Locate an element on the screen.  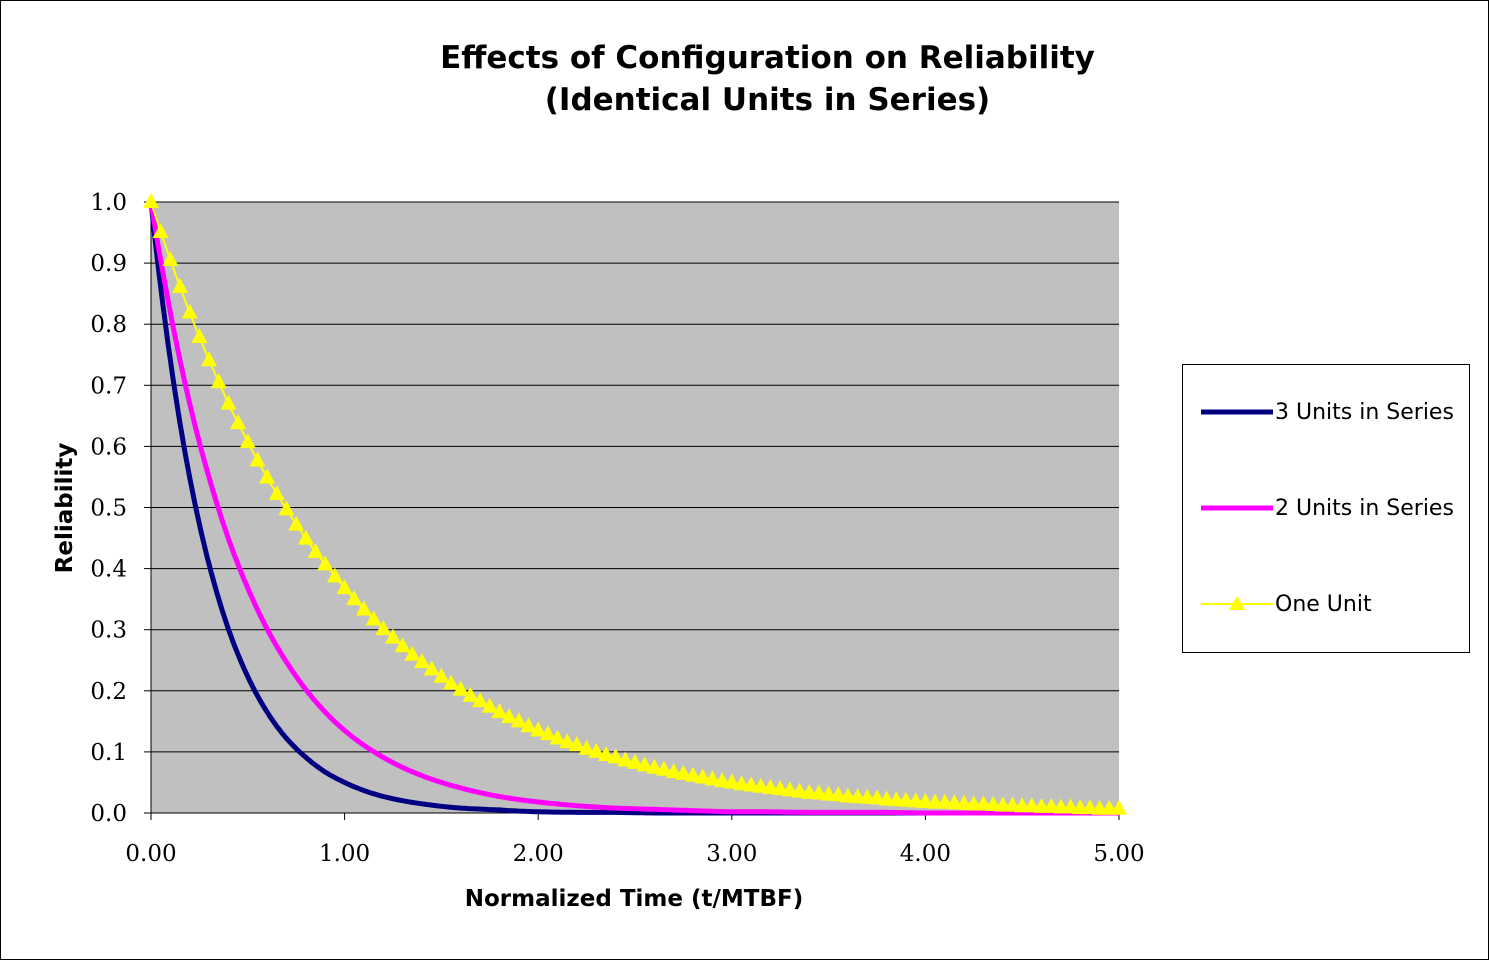
y-tick-labels: 0.0 0.1 0.2 0.3 0.4 0.5 0.6 0.7 0.8 0.9 1.0 is located at coordinates (108, 508).